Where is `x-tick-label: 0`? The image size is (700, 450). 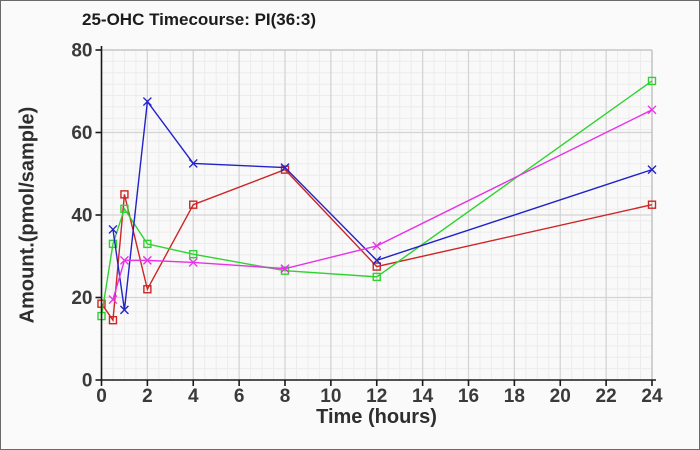 x-tick-label: 0 is located at coordinates (101, 396).